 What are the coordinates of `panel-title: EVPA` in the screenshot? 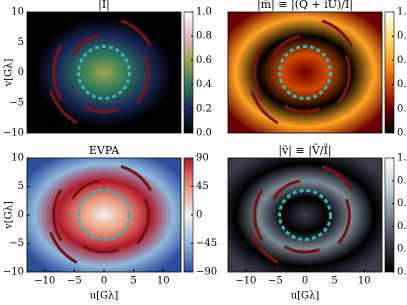 It's located at (104, 150).